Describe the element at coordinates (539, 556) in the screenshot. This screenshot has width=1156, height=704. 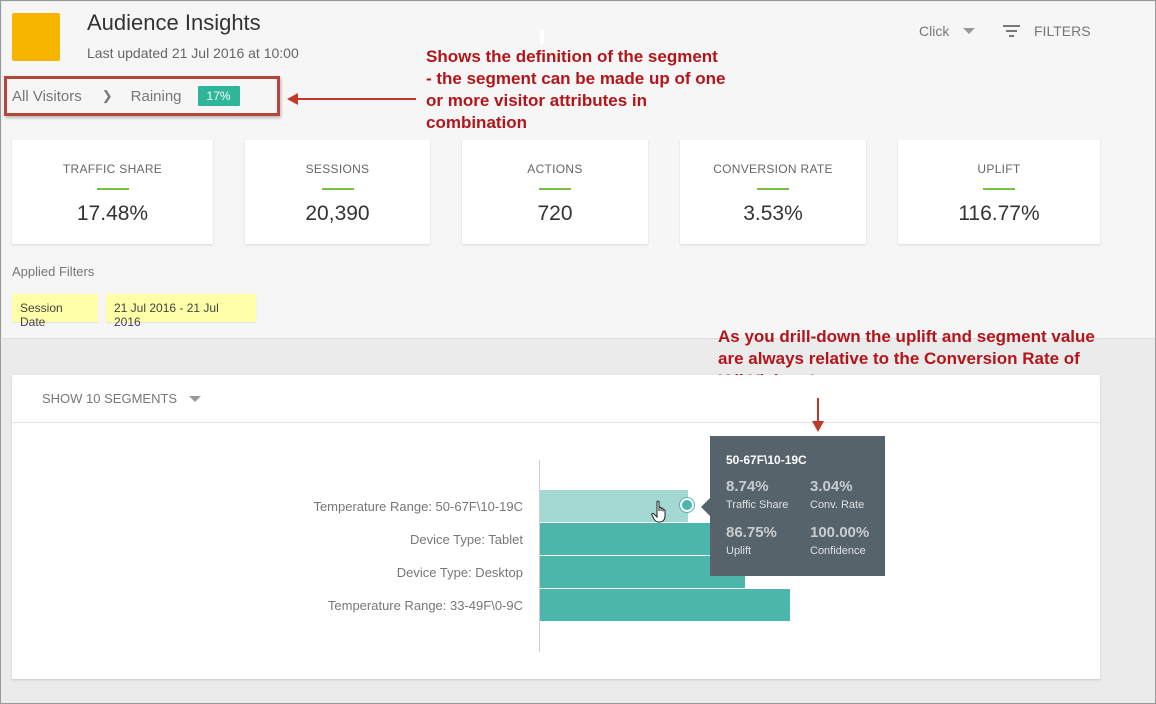
I see `chart-axis-line` at that location.